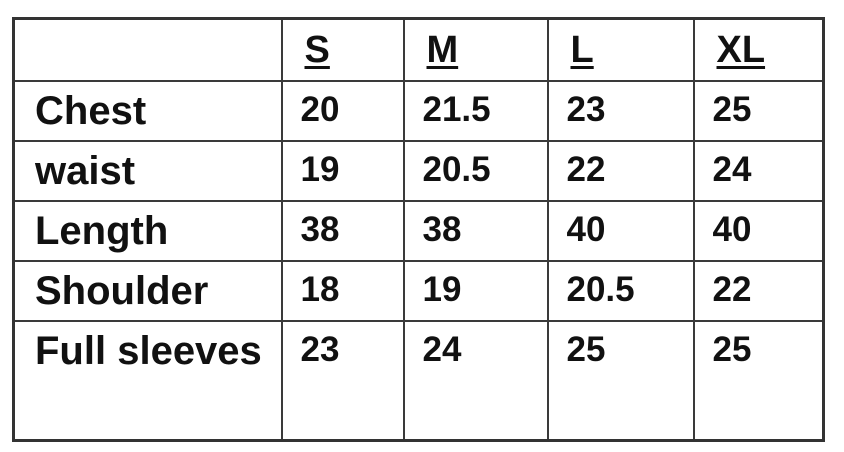 This screenshot has height=452, width=844. I want to click on header-size-xl: XL, so click(758, 49).